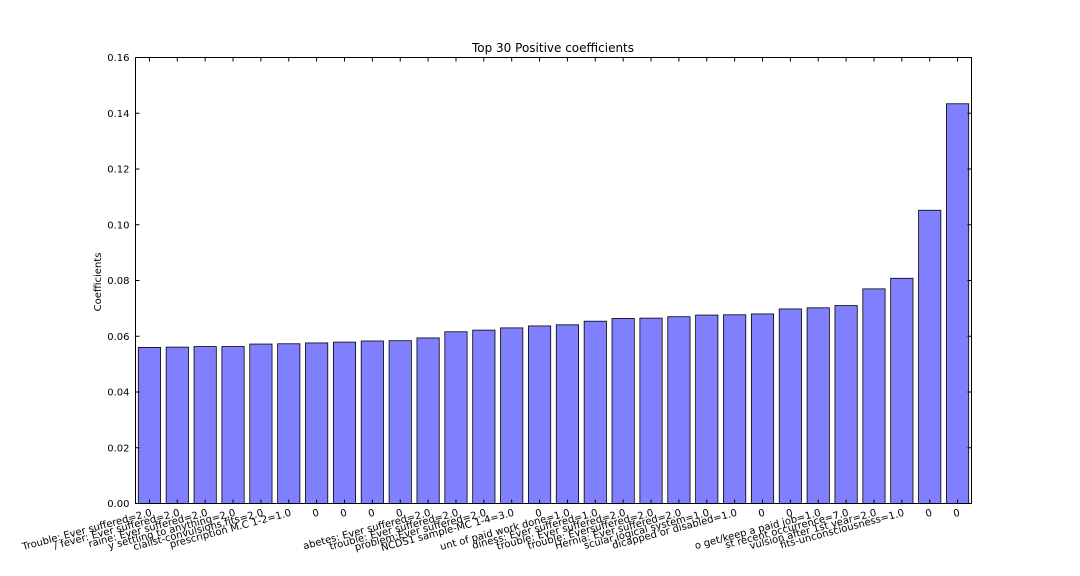 The width and height of the screenshot is (1080, 576). Describe the element at coordinates (552, 48) in the screenshot. I see `chart-title: Top 30 Positive coefficients` at that location.